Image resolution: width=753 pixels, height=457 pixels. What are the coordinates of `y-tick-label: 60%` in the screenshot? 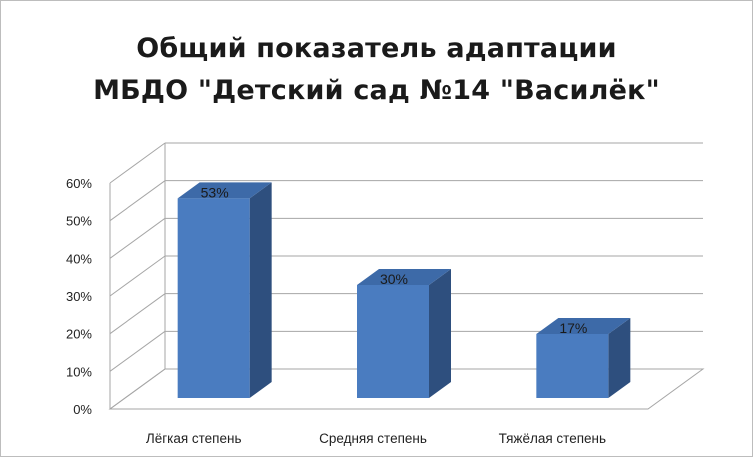 It's located at (79, 183).